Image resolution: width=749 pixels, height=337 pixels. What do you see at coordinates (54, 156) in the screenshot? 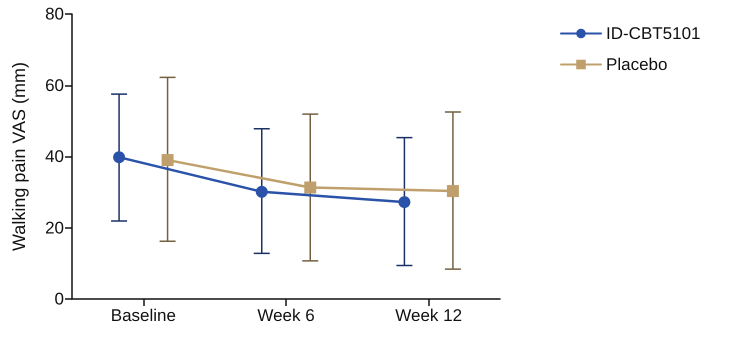
I see `y-tick-label: 40` at bounding box center [54, 156].